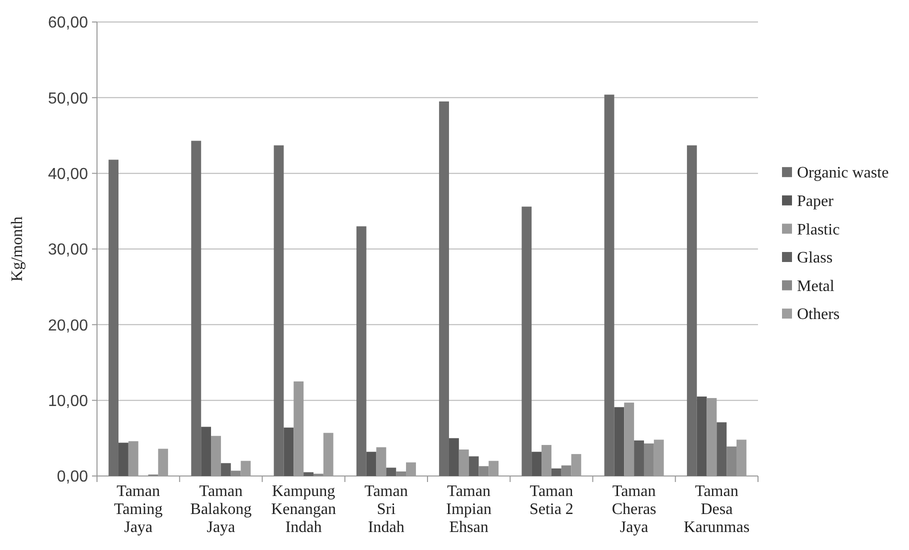 The width and height of the screenshot is (909, 550). What do you see at coordinates (138, 509) in the screenshot?
I see `x-tick-label: Taman Taming Jaya` at bounding box center [138, 509].